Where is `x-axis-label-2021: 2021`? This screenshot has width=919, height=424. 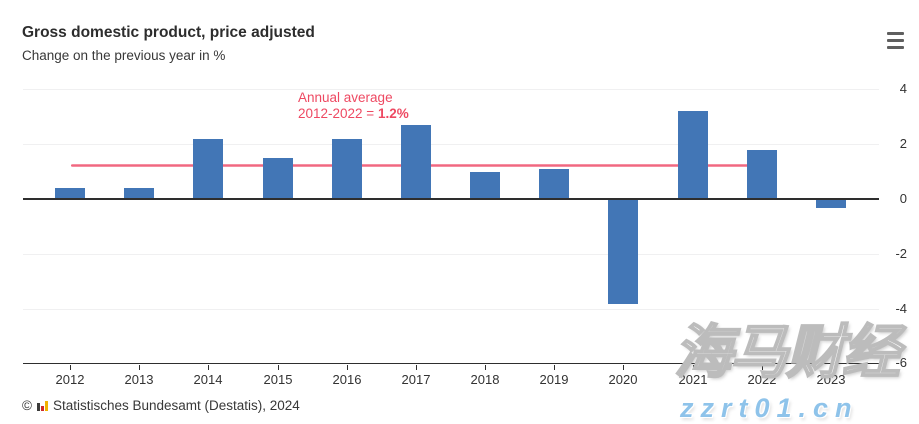 x-axis-label-2021: 2021 is located at coordinates (693, 379).